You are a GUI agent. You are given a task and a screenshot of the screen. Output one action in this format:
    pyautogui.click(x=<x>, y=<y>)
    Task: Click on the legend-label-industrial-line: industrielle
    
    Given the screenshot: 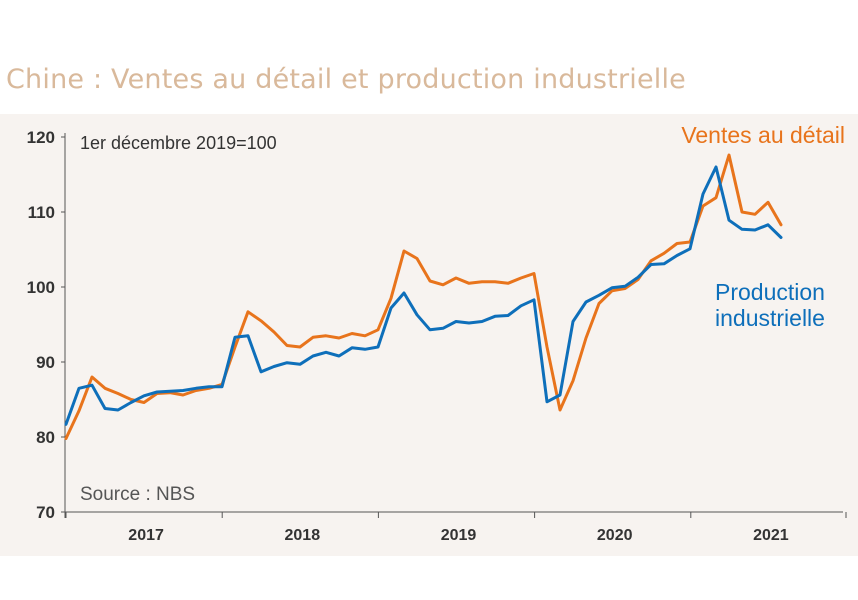 What is the action you would take?
    pyautogui.click(x=770, y=318)
    